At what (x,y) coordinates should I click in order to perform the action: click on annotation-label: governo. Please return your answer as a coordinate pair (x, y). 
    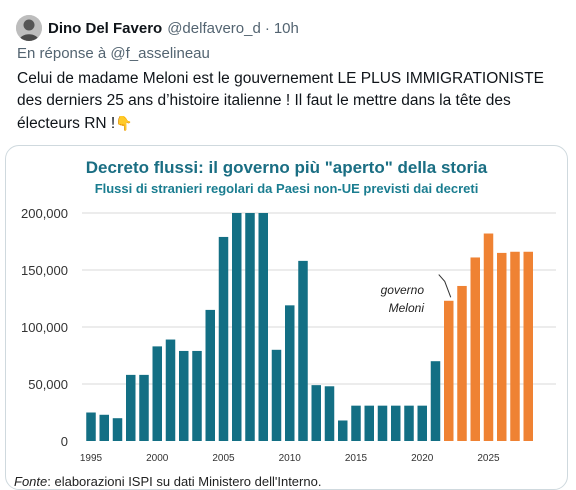
    Looking at the image, I should click on (403, 290).